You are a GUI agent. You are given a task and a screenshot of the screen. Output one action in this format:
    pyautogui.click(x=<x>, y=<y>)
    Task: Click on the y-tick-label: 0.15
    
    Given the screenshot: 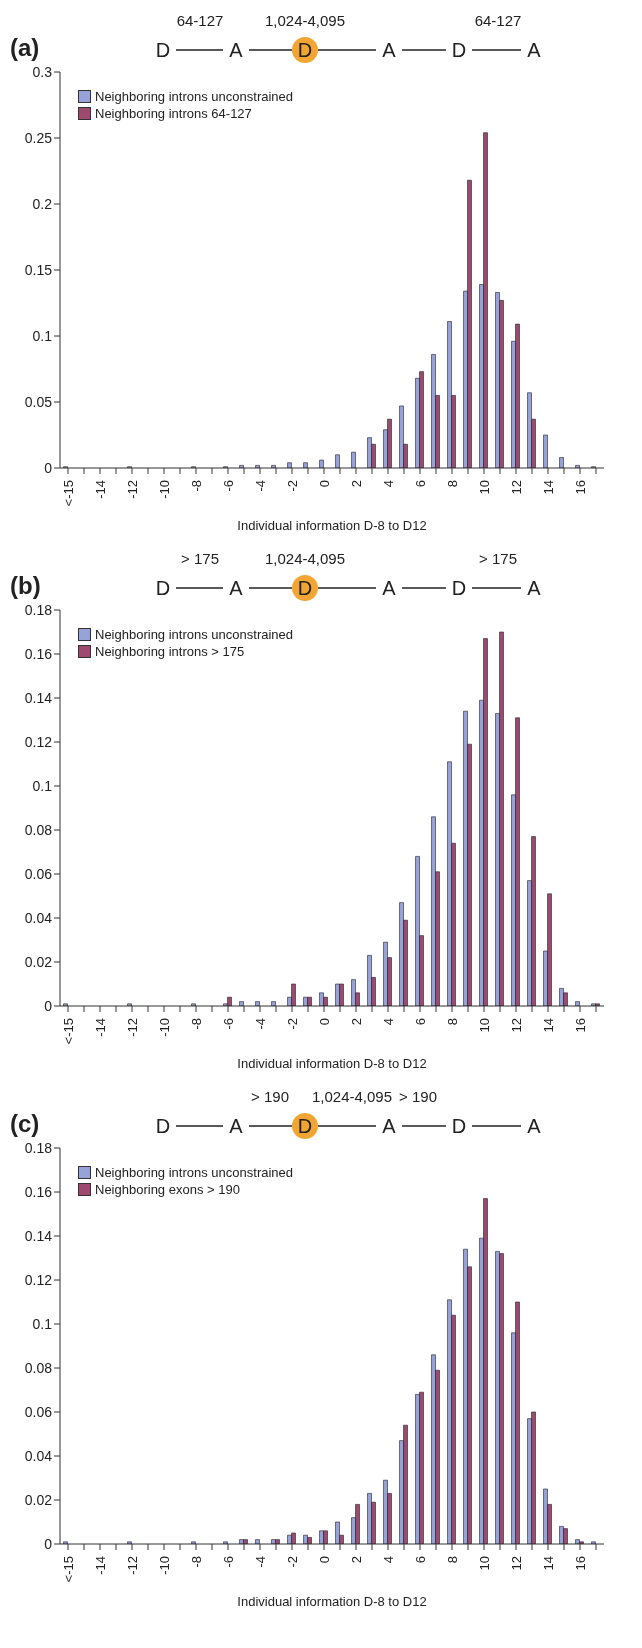 What is the action you would take?
    pyautogui.click(x=38, y=269)
    